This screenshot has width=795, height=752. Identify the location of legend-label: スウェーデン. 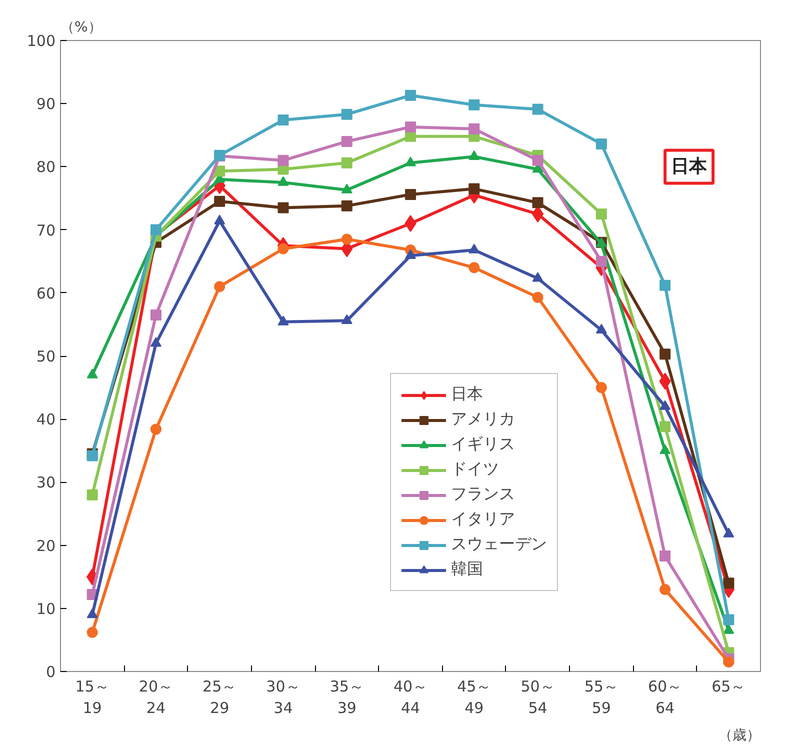
(499, 544).